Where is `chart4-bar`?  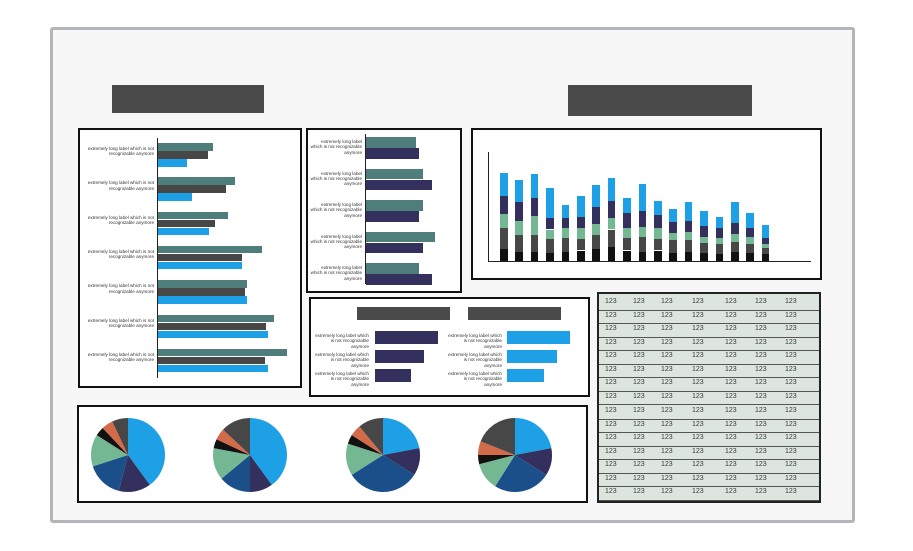
chart4-bar is located at coordinates (538, 337).